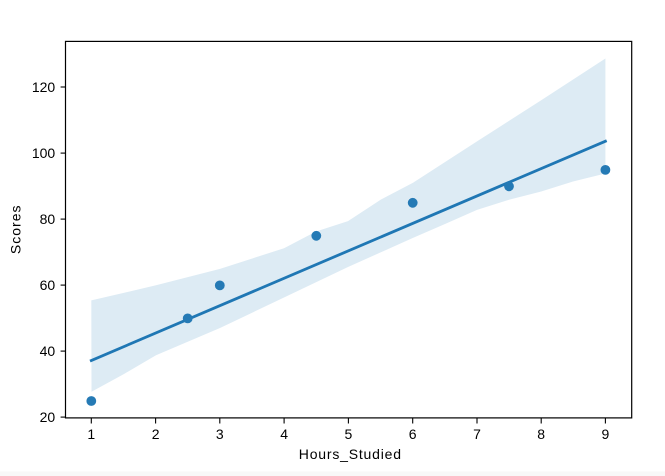  What do you see at coordinates (477, 434) in the screenshot?
I see `svg-text: 7` at bounding box center [477, 434].